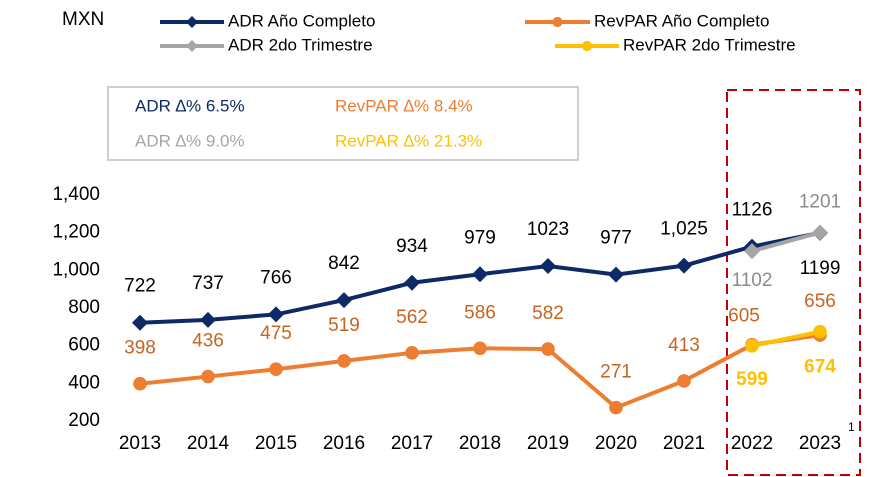 The width and height of the screenshot is (870, 477). I want to click on x-tick-label: 2017, so click(412, 443).